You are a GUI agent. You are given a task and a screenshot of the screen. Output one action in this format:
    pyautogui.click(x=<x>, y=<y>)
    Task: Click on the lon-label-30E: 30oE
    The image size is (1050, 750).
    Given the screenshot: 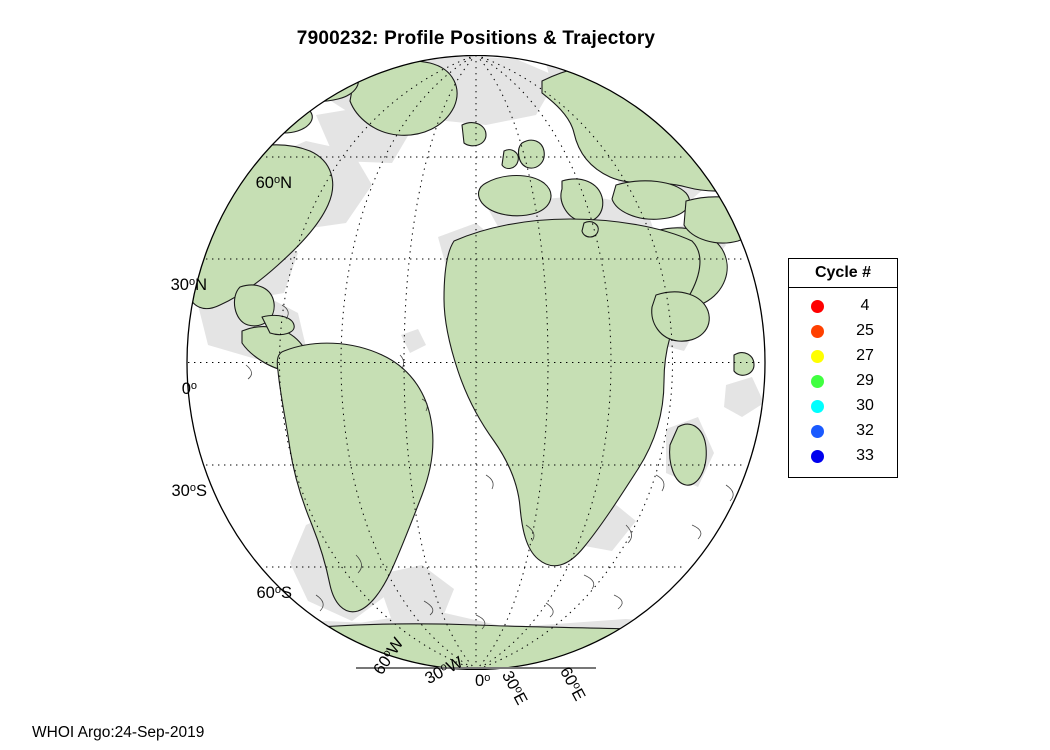 What is the action you would take?
    pyautogui.click(x=514, y=688)
    